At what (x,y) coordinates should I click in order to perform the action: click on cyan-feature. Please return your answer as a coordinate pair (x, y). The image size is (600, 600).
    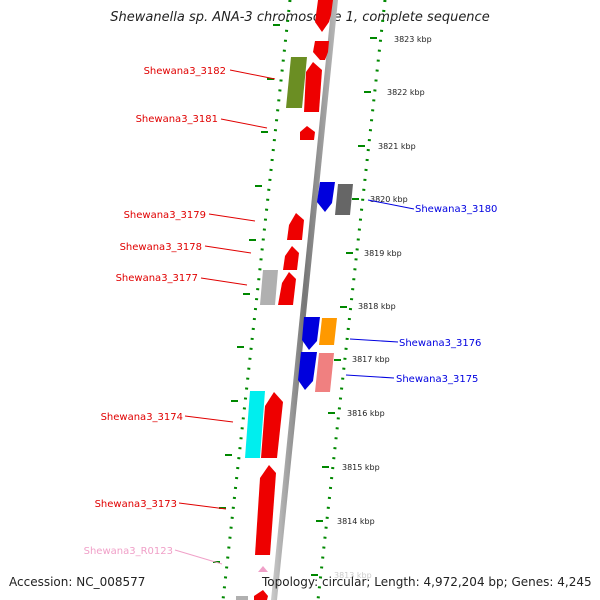
    Looking at the image, I should click on (255, 424).